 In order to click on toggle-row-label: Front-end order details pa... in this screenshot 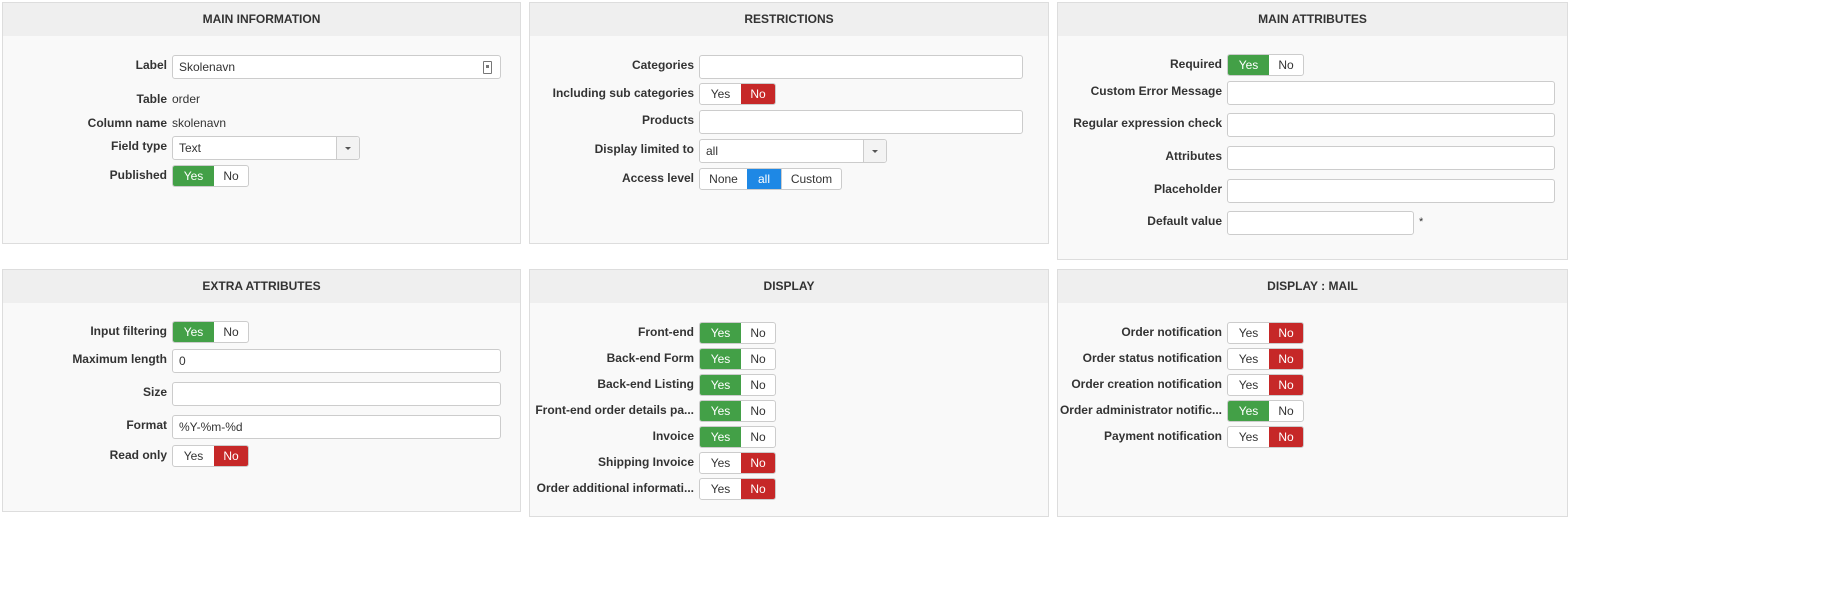, I will do `click(614, 410)`.